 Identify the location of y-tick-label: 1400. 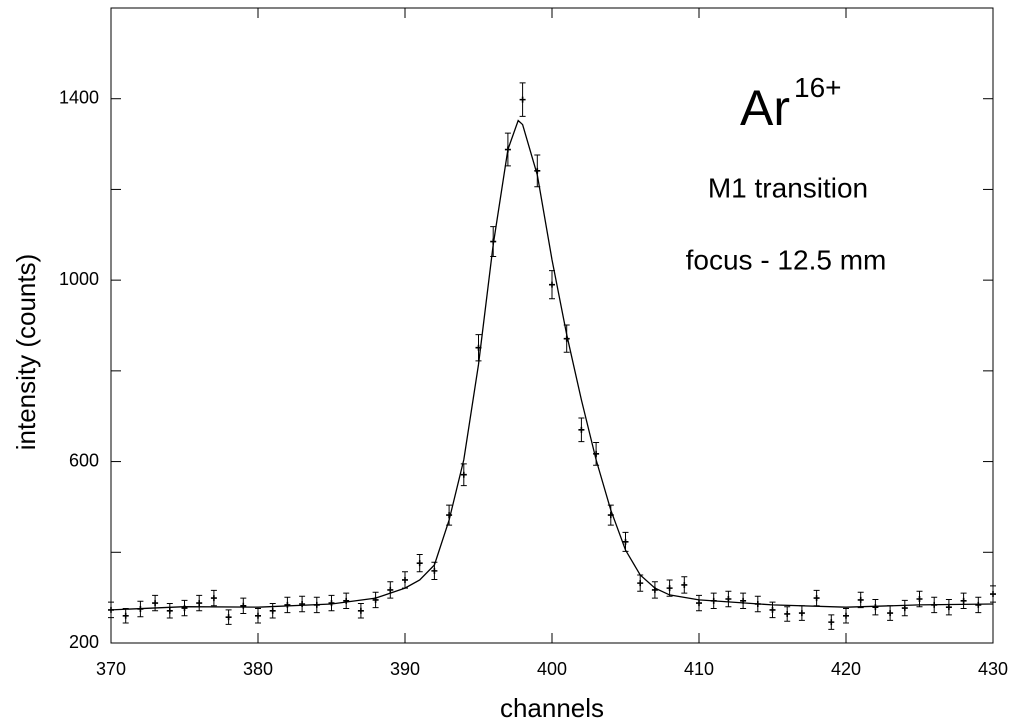
(79, 97).